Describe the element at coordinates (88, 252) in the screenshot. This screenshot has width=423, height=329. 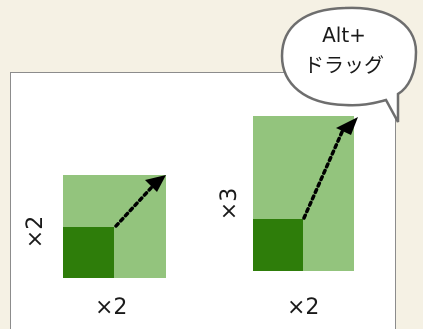
I see `original-rect-left` at that location.